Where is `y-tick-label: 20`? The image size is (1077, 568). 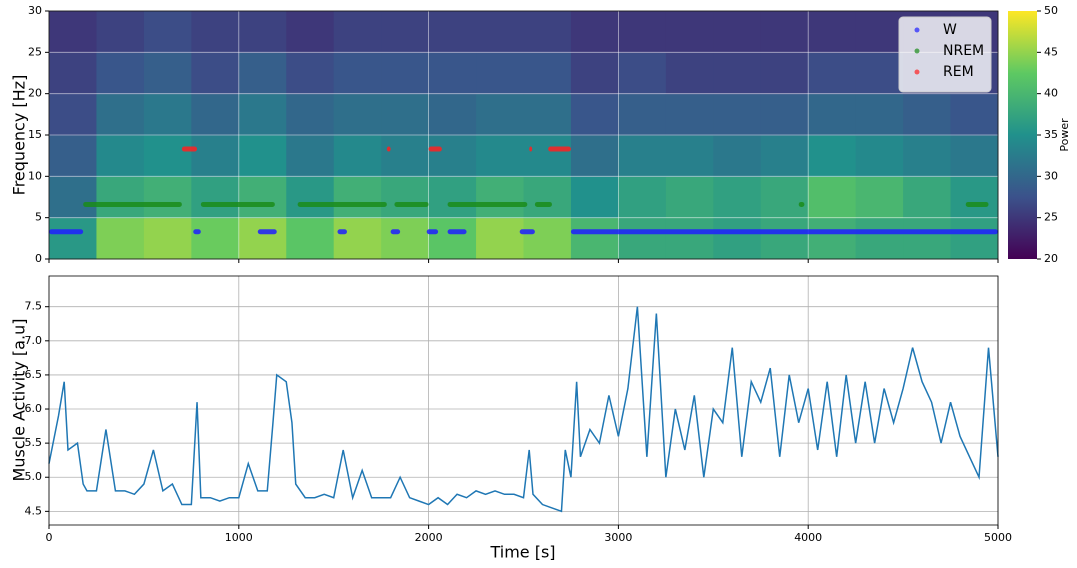 y-tick-label: 20 is located at coordinates (35, 93).